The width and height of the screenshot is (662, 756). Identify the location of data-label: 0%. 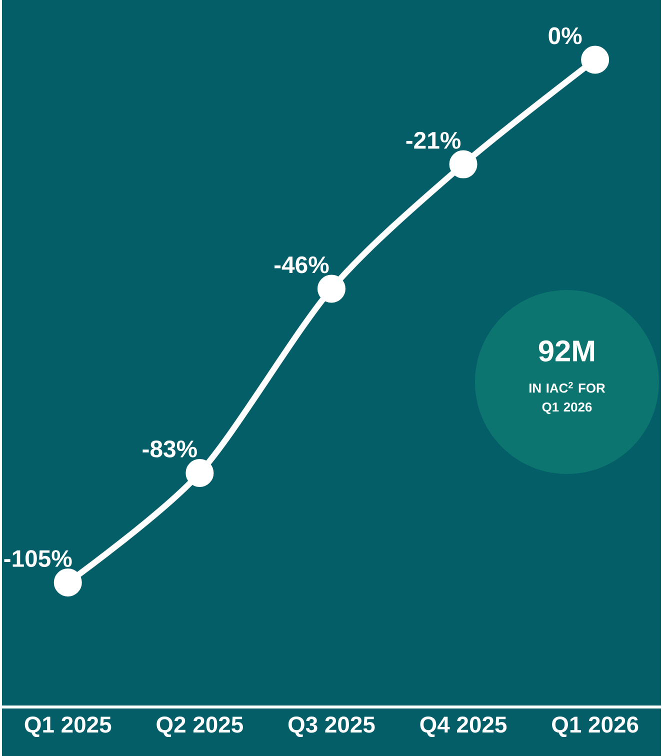
(565, 35).